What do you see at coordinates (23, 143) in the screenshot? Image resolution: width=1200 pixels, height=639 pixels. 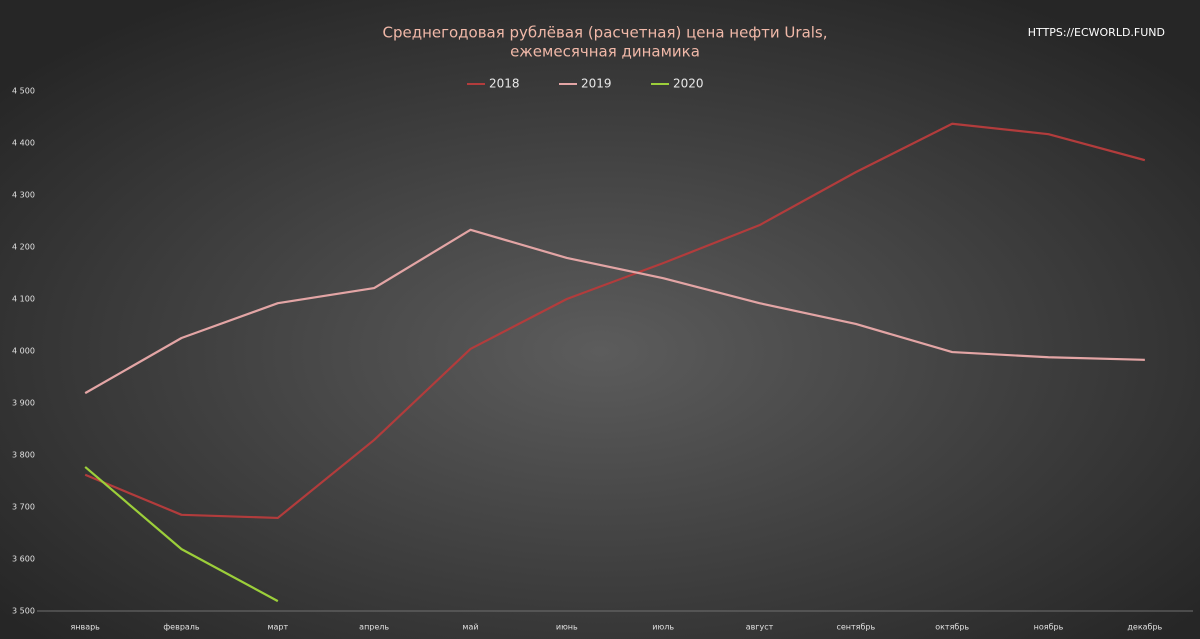 I see `y-tick-label: 4 400` at bounding box center [23, 143].